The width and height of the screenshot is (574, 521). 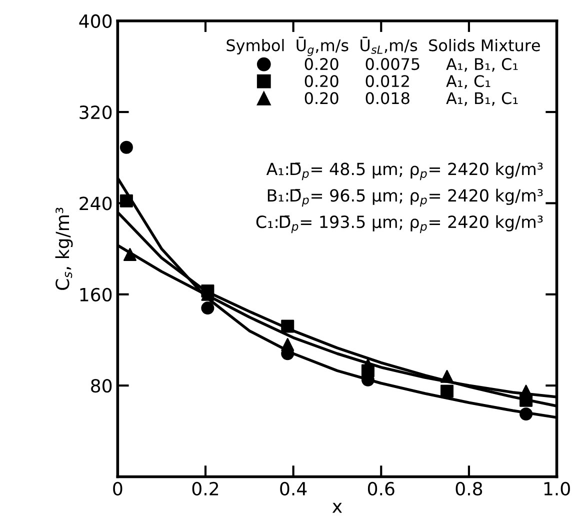 What do you see at coordinates (96, 112) in the screenshot?
I see `y-tick-label: 320` at bounding box center [96, 112].